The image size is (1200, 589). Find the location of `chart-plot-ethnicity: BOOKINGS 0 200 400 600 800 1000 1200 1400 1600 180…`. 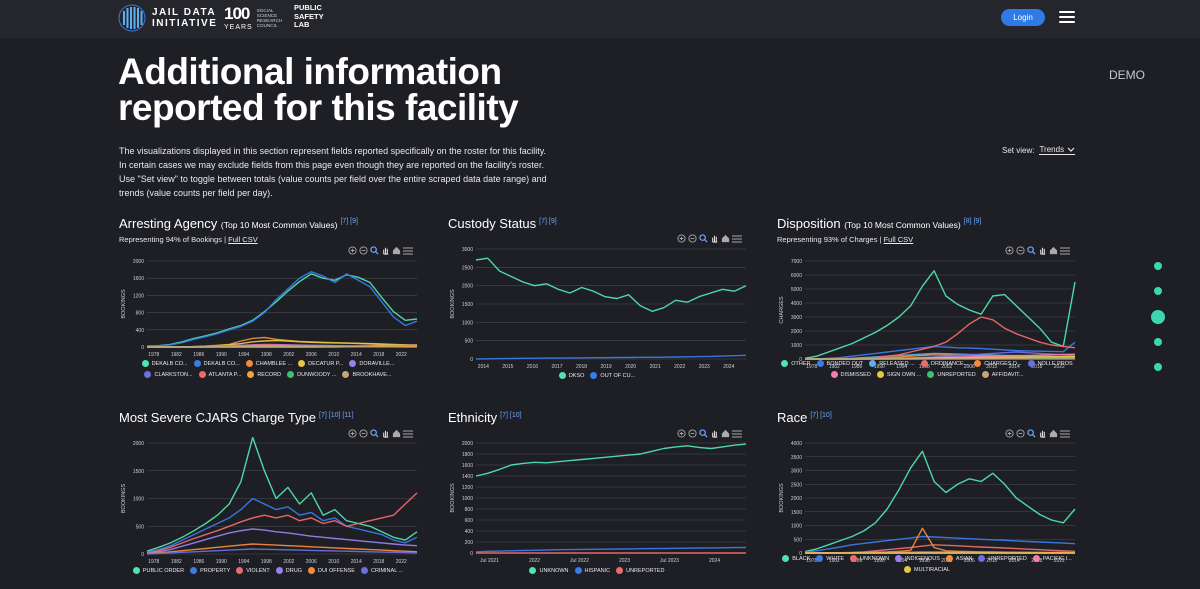

chart-plot-ethnicity: BOOKINGS 0 200 400 600 800 1000 1200 1400 1600 180… is located at coordinates (598, 503).